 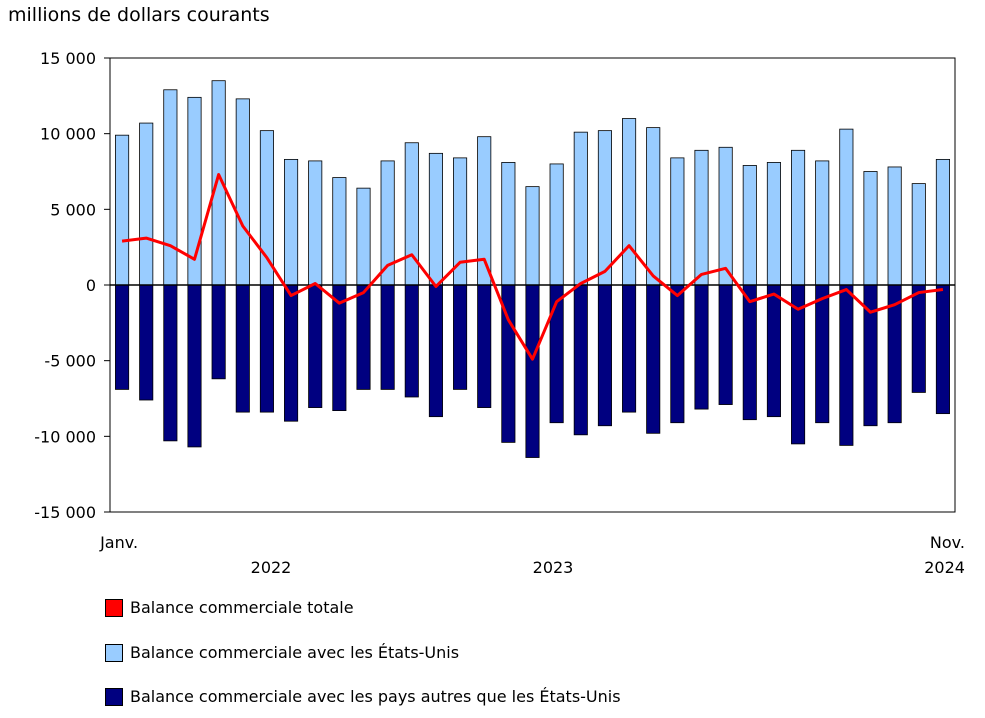 I want to click on legend-swatch-us, so click(x=114, y=652).